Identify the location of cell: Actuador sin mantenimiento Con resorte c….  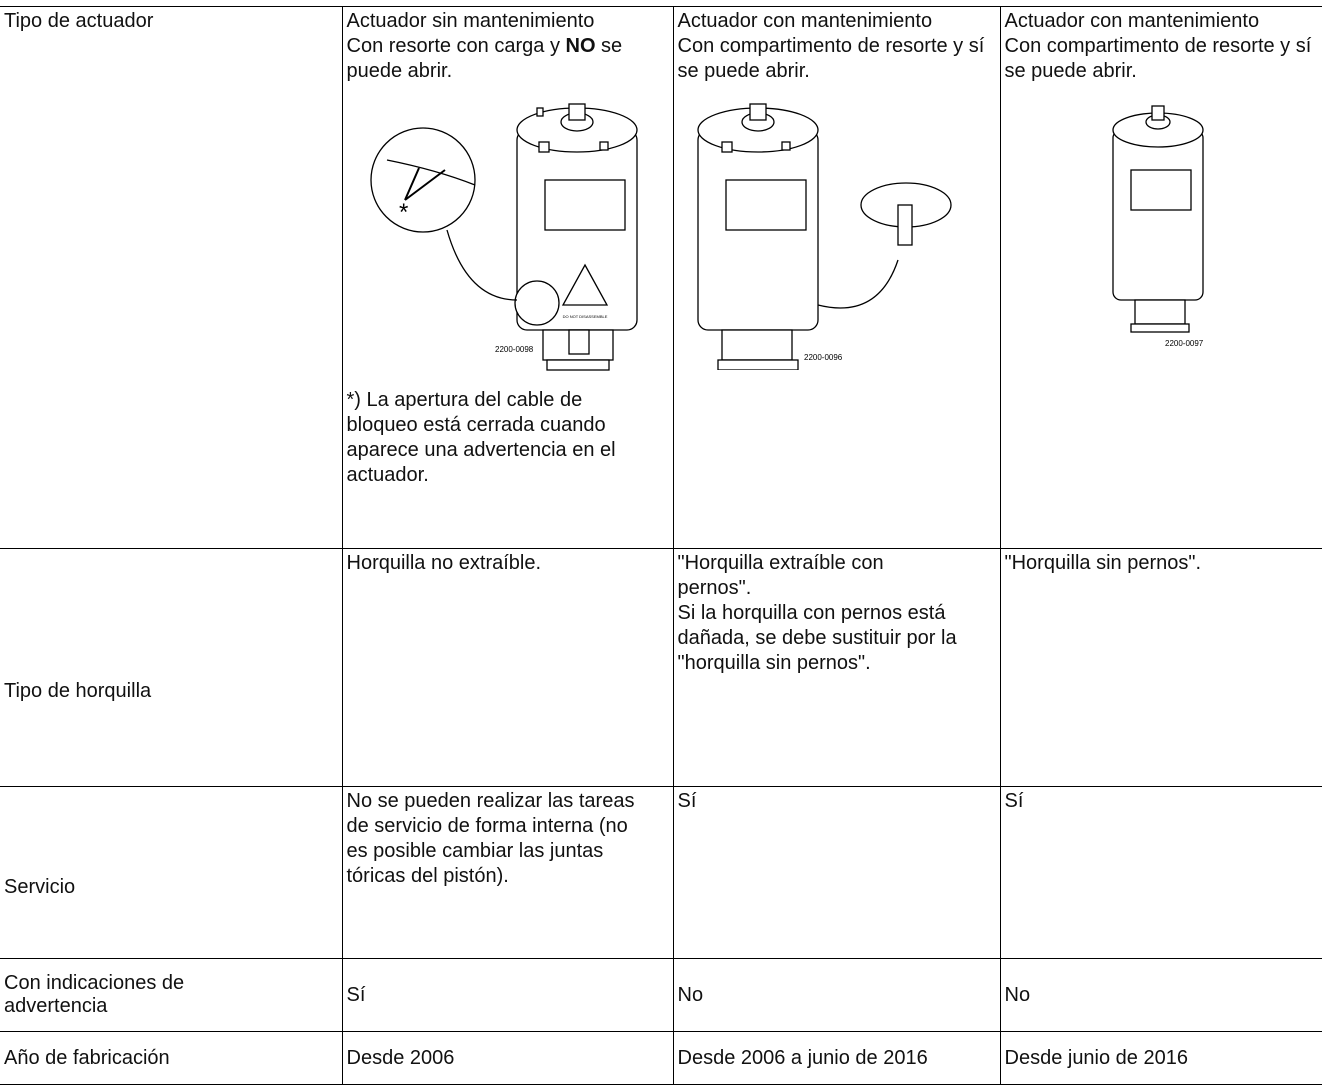
(507, 278).